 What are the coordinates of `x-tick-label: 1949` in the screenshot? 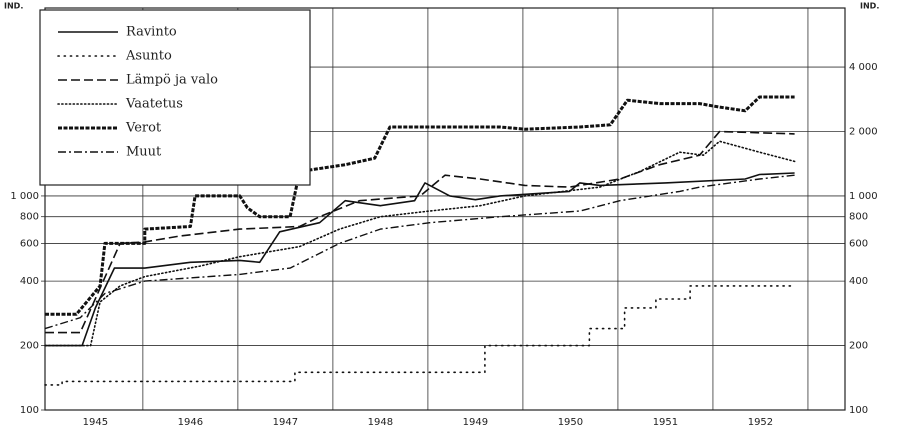 It's located at (475, 422).